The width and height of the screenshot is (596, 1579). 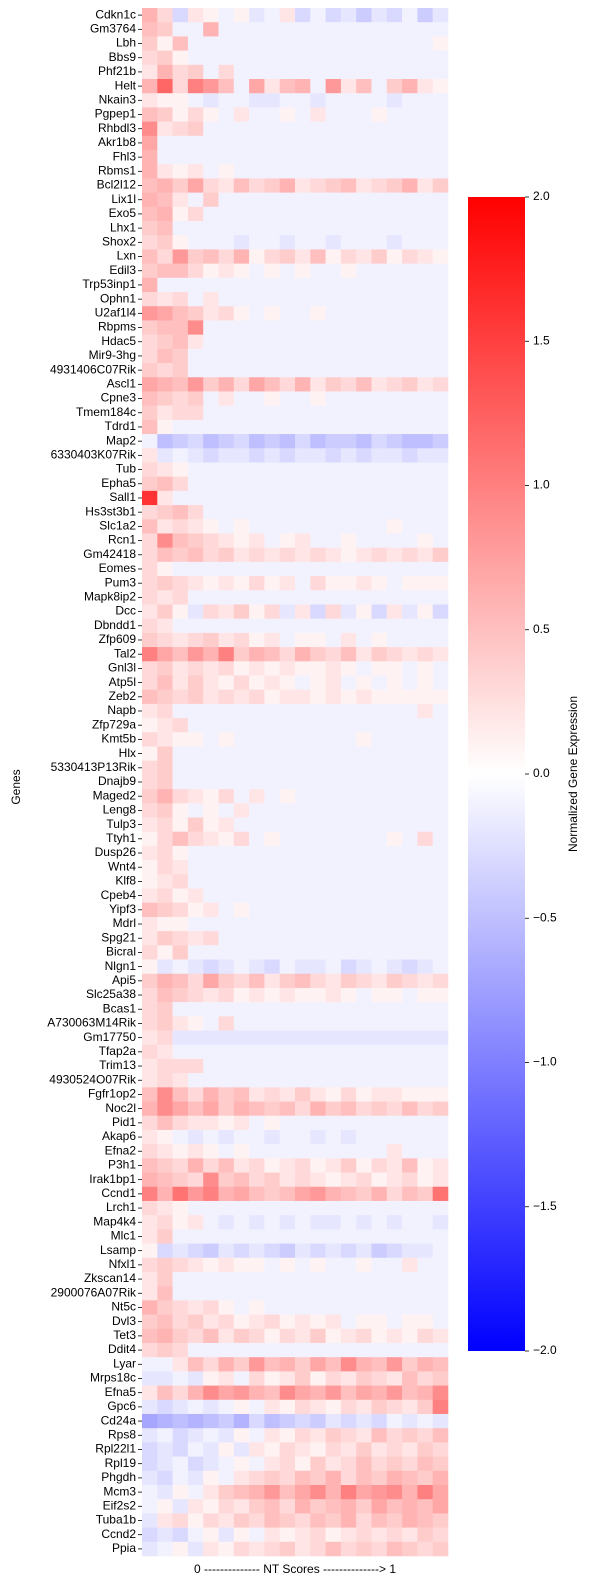 What do you see at coordinates (106, 412) in the screenshot?
I see `y-tick-label: Tmem184c` at bounding box center [106, 412].